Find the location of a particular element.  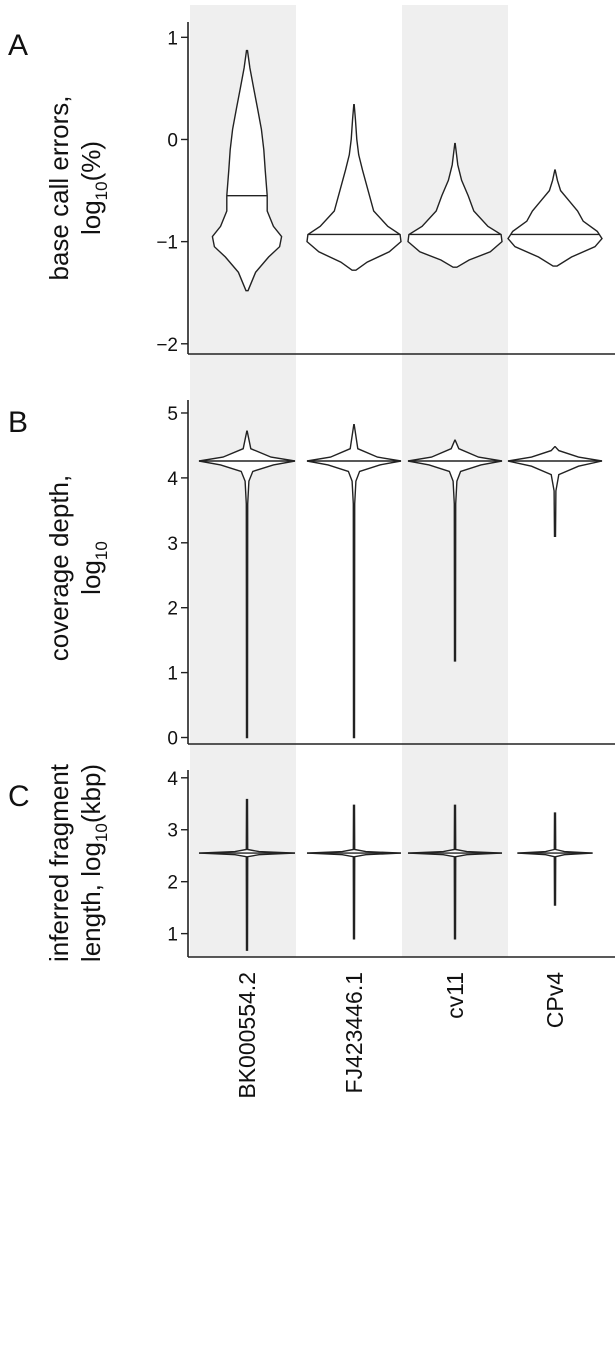

y-tick-label: −1 is located at coordinates (167, 243).